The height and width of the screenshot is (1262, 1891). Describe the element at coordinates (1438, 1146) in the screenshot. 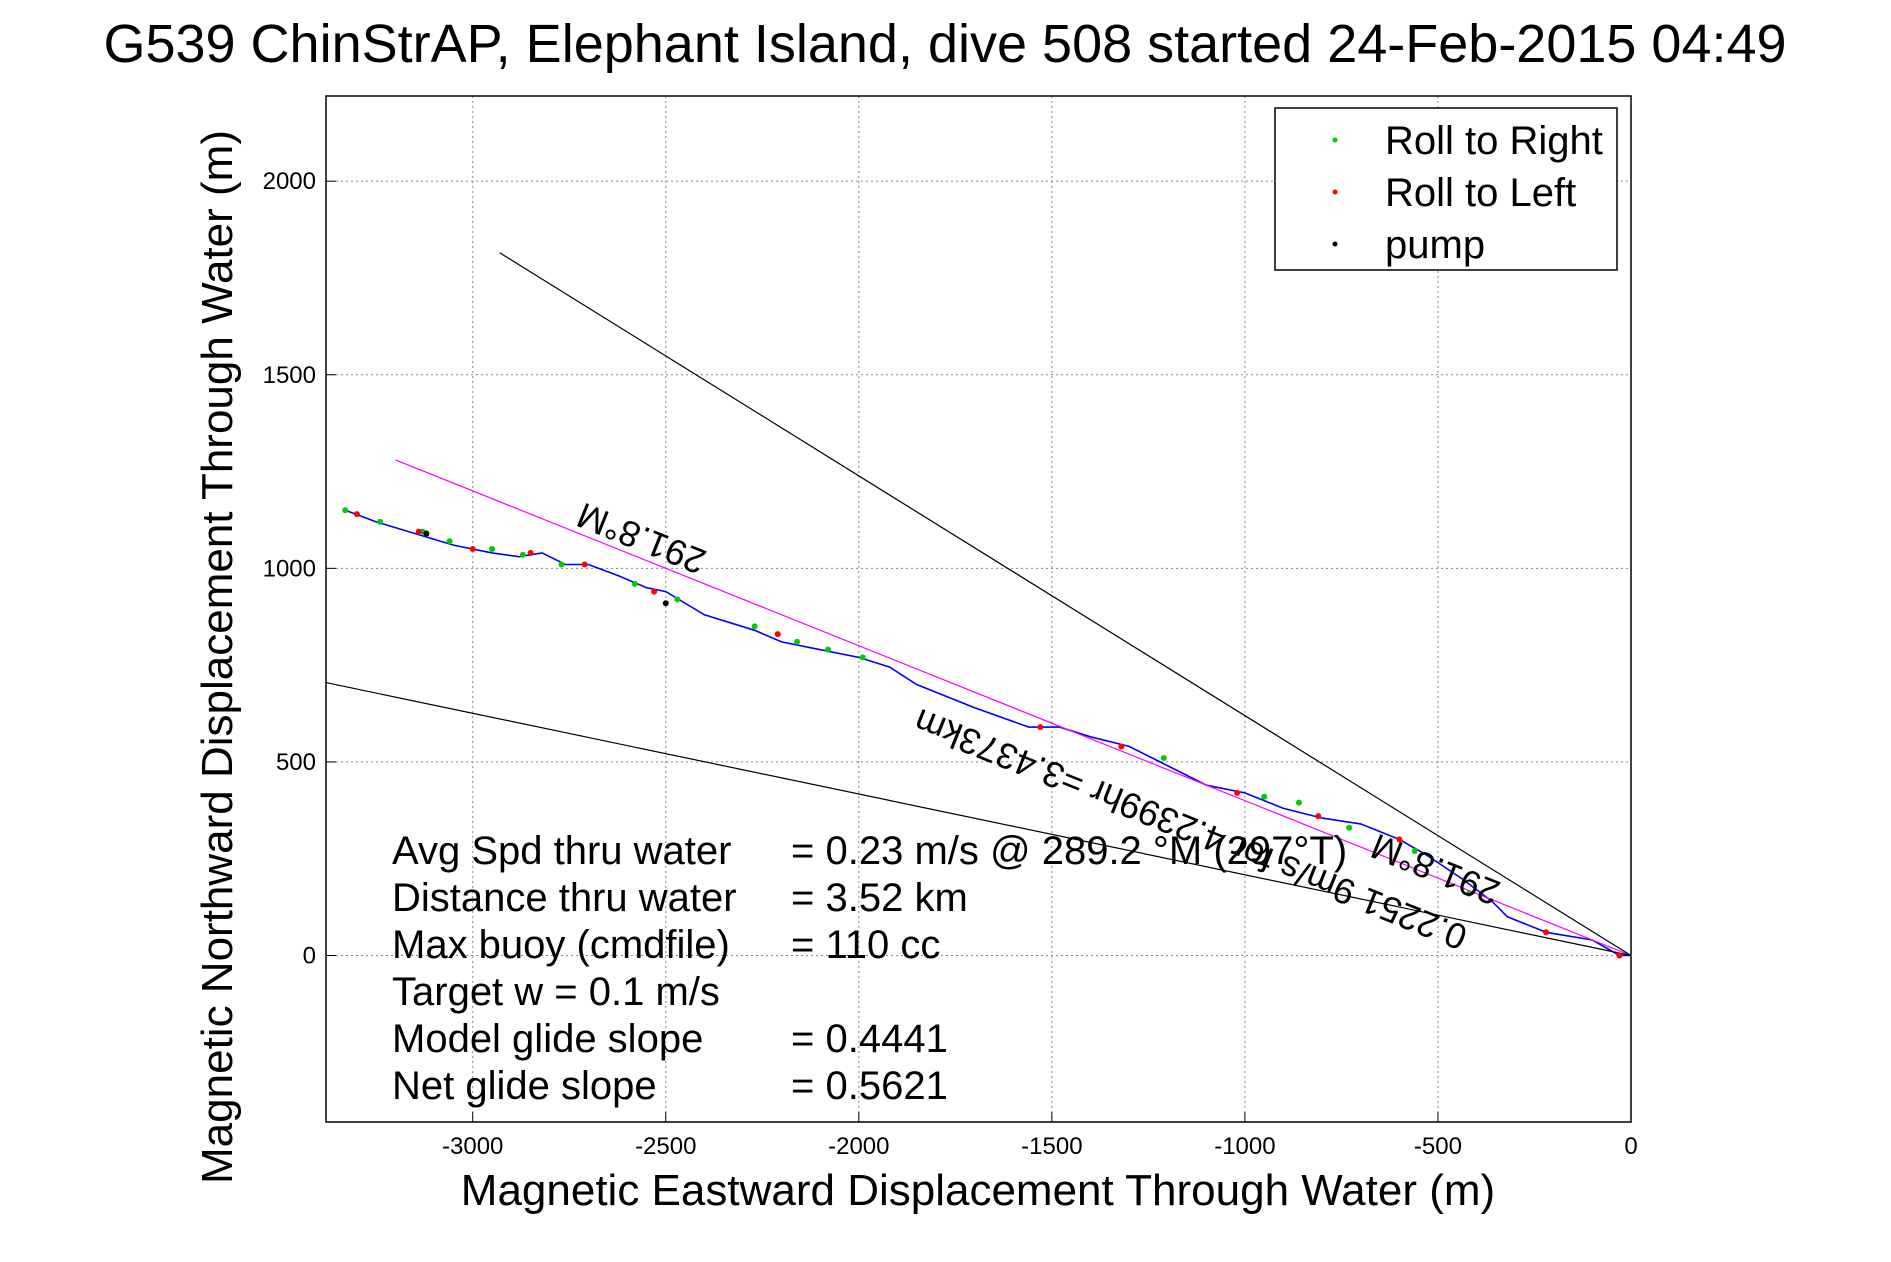

I see `x-tick-label: -500` at that location.